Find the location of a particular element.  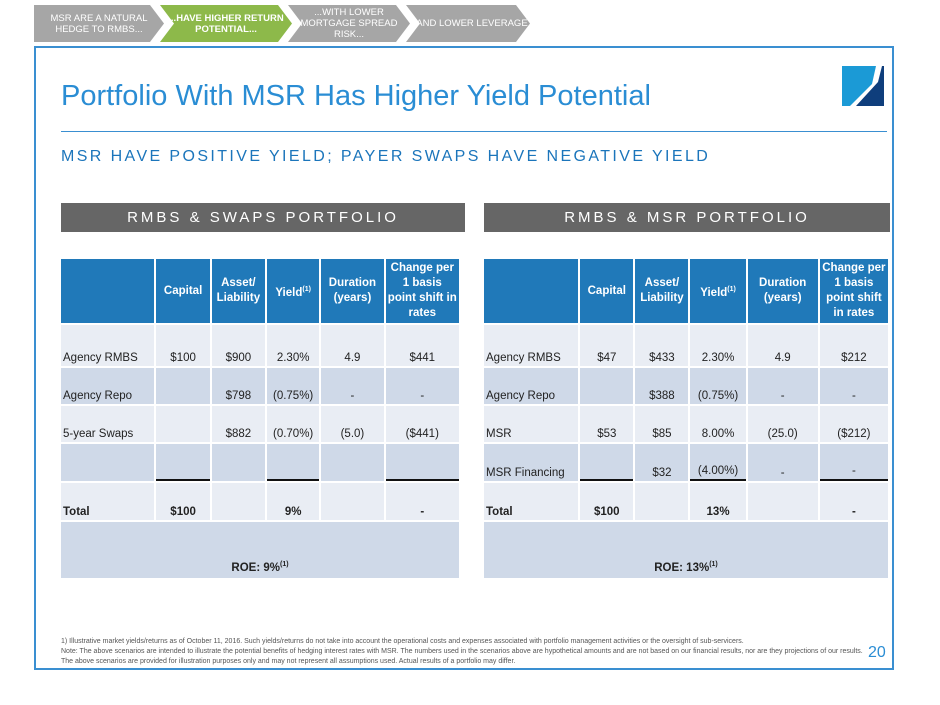

table-cell: $900 is located at coordinates (238, 345).